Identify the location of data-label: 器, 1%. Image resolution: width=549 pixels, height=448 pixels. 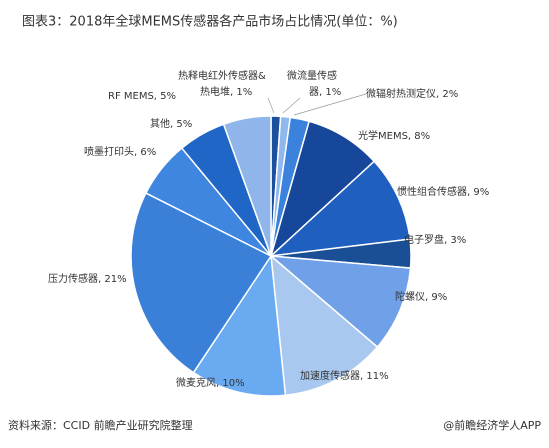
(325, 92).